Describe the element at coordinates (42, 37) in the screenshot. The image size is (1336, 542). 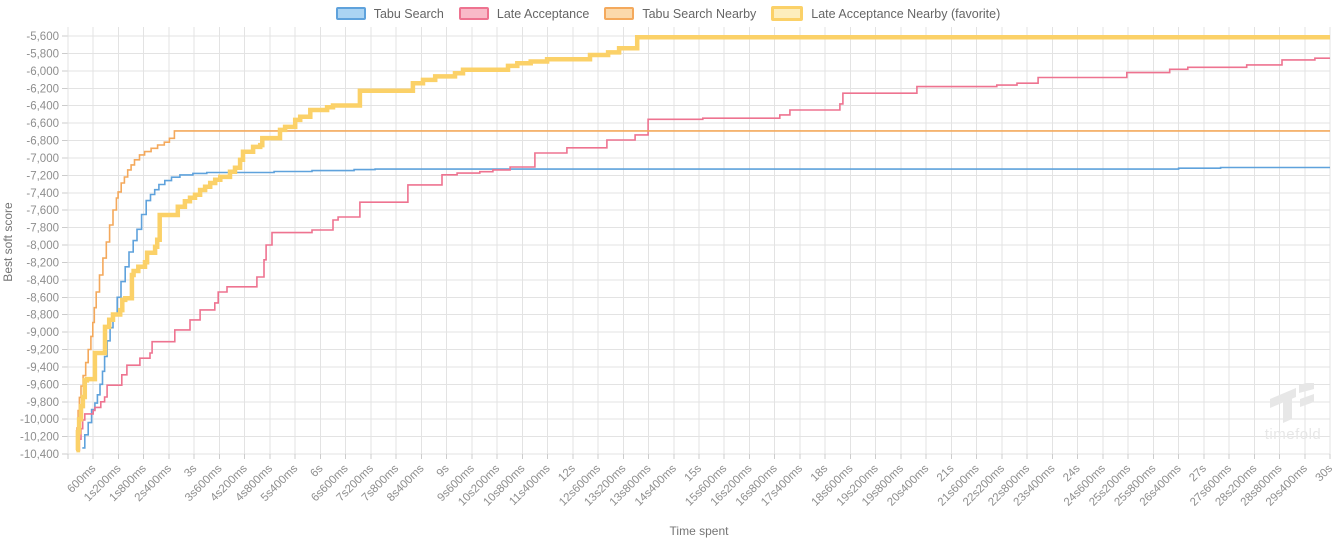
I see `svg-text: -5,600` at that location.